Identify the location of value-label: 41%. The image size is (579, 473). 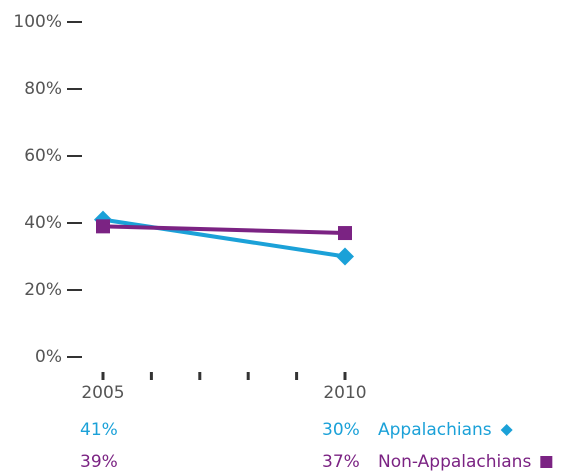
(99, 430).